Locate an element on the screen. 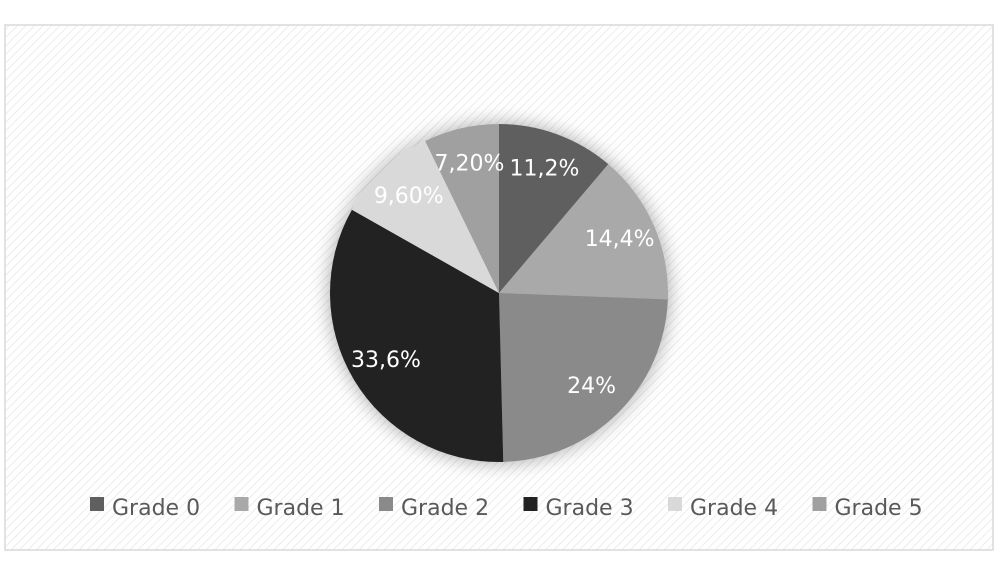 The height and width of the screenshot is (571, 1000). legend-label: Grade 2 is located at coordinates (445, 508).